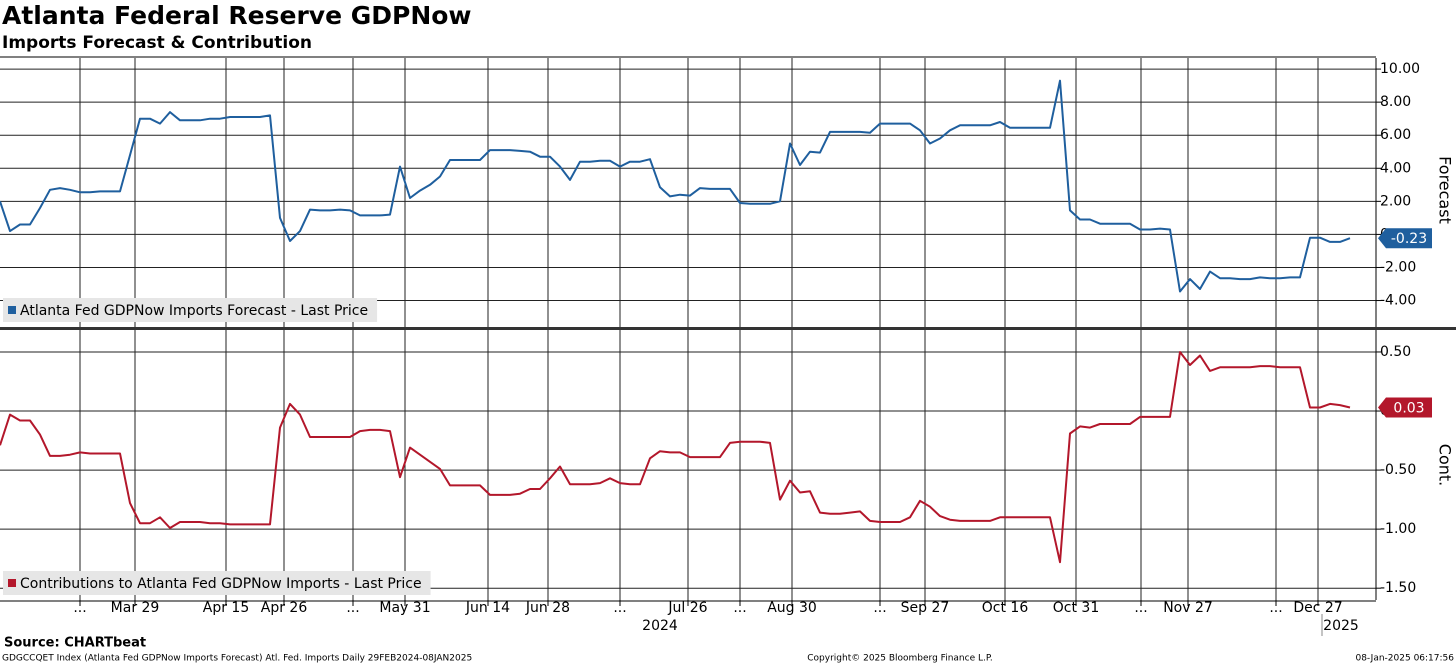  What do you see at coordinates (1398, 588) in the screenshot?
I see `y-tick-label: -1.50` at bounding box center [1398, 588].